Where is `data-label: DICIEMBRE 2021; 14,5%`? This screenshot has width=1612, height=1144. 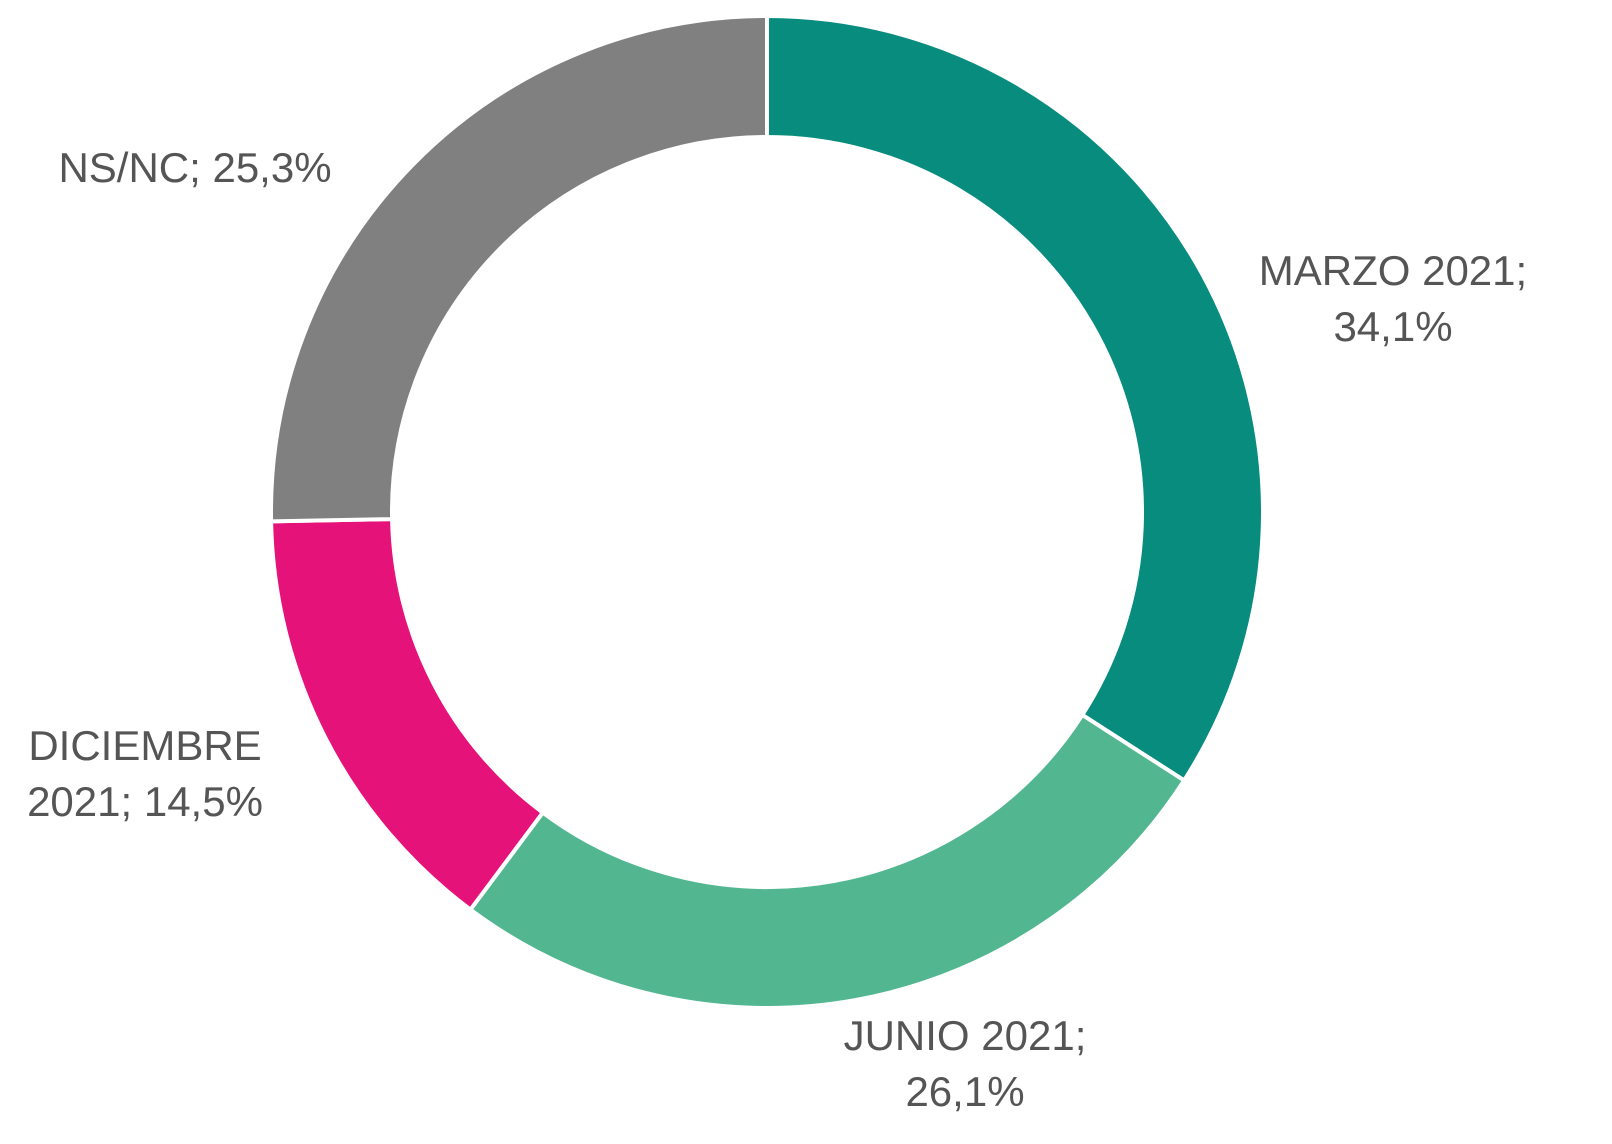
data-label: DICIEMBRE 2021; 14,5% is located at coordinates (145, 774).